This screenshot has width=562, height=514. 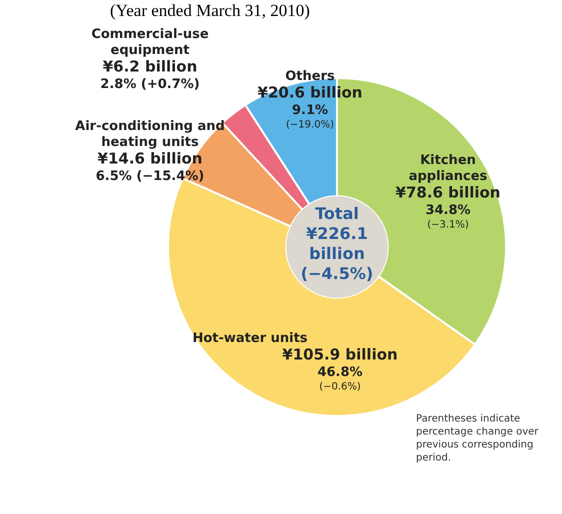 I want to click on slice-label: Others, so click(x=310, y=76).